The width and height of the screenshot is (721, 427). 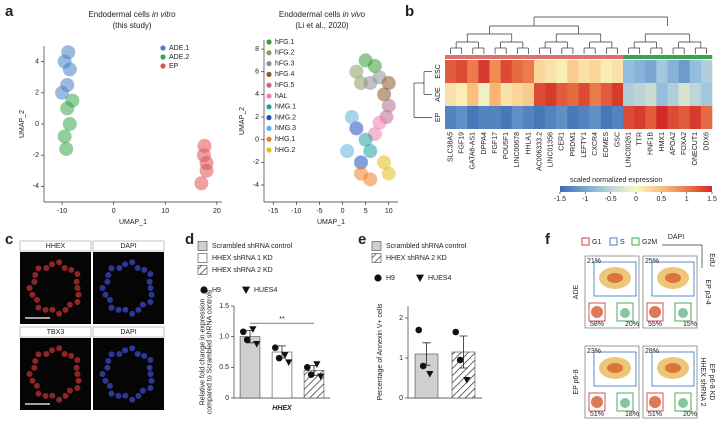 I want to click on panel-letter: f, so click(x=548, y=239).